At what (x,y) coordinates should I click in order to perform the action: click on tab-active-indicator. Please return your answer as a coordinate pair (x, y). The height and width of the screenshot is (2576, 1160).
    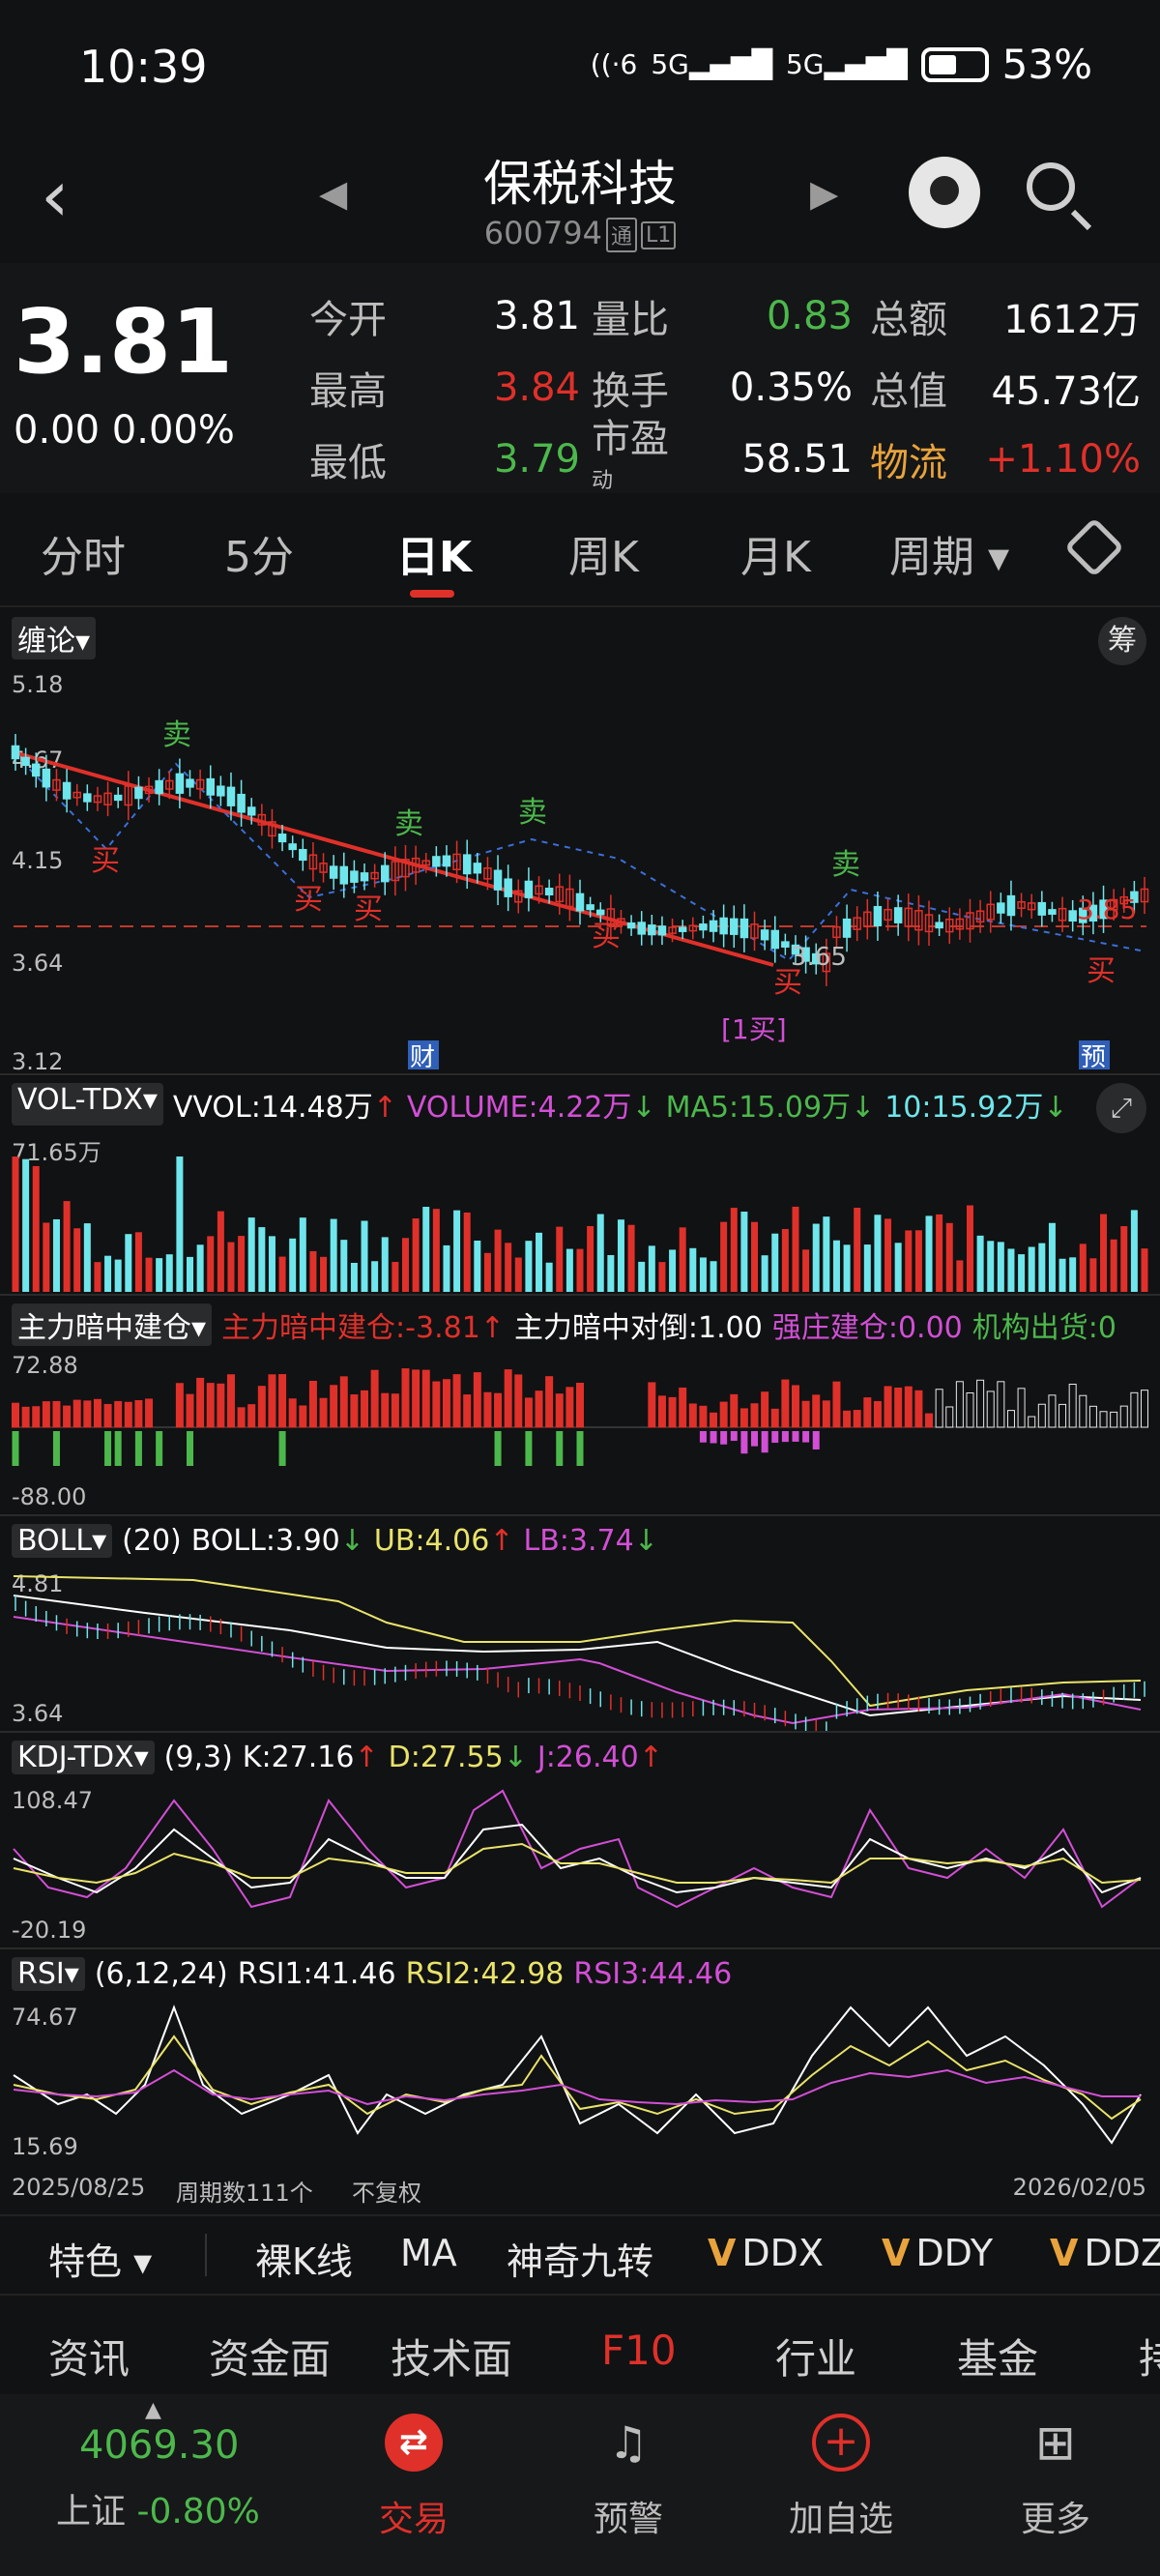
    Looking at the image, I should click on (432, 594).